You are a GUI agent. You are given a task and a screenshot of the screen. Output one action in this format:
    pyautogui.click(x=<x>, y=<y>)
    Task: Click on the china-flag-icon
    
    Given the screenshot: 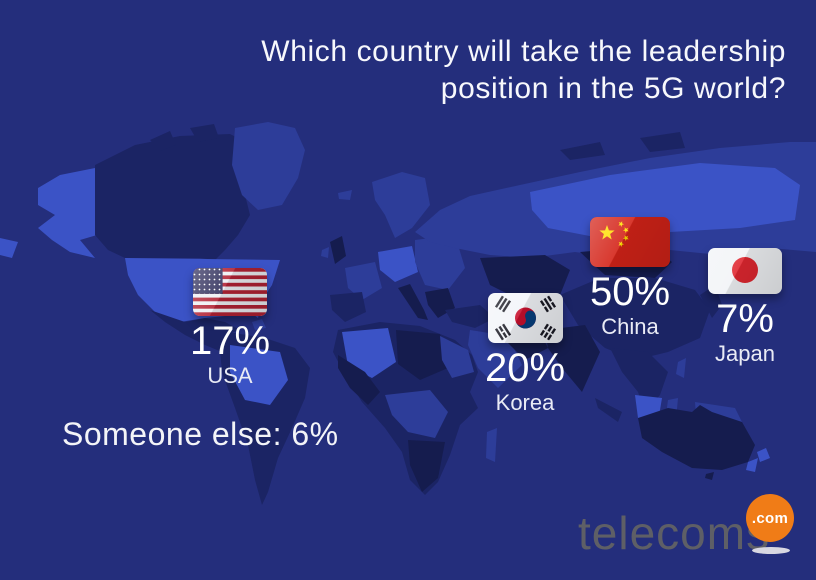 What is the action you would take?
    pyautogui.click(x=630, y=242)
    